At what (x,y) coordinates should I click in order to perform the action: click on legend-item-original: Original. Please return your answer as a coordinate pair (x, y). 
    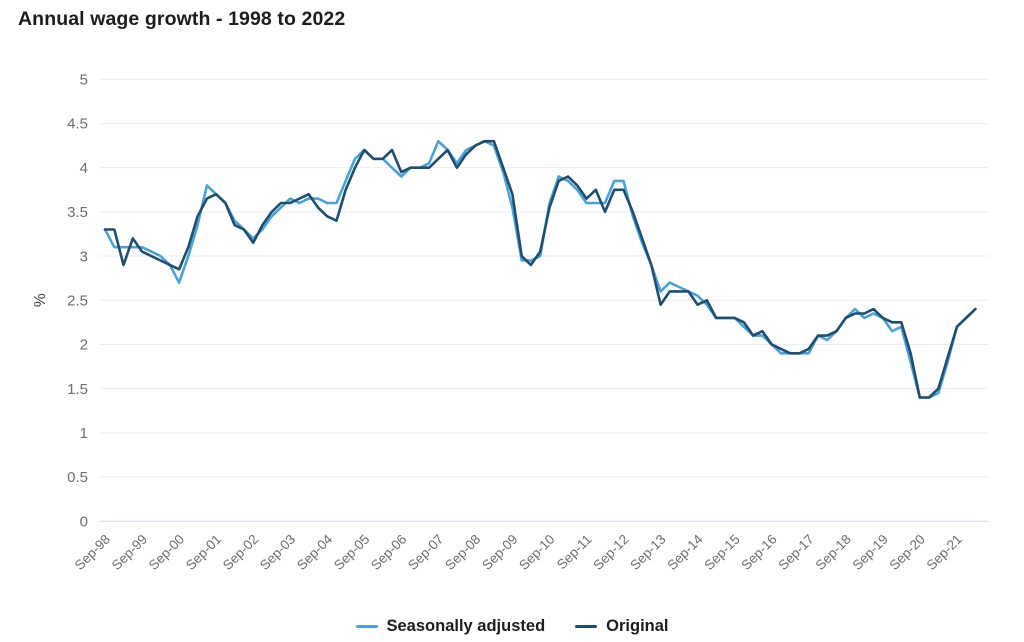
    Looking at the image, I should click on (622, 626).